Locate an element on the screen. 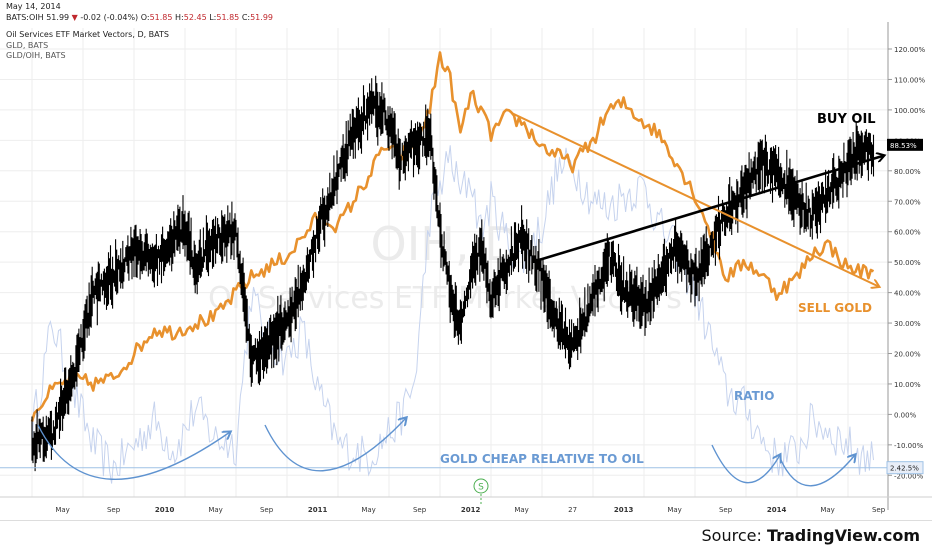 This screenshot has width=932, height=551. y-tick-label: 110.00% is located at coordinates (909, 80).